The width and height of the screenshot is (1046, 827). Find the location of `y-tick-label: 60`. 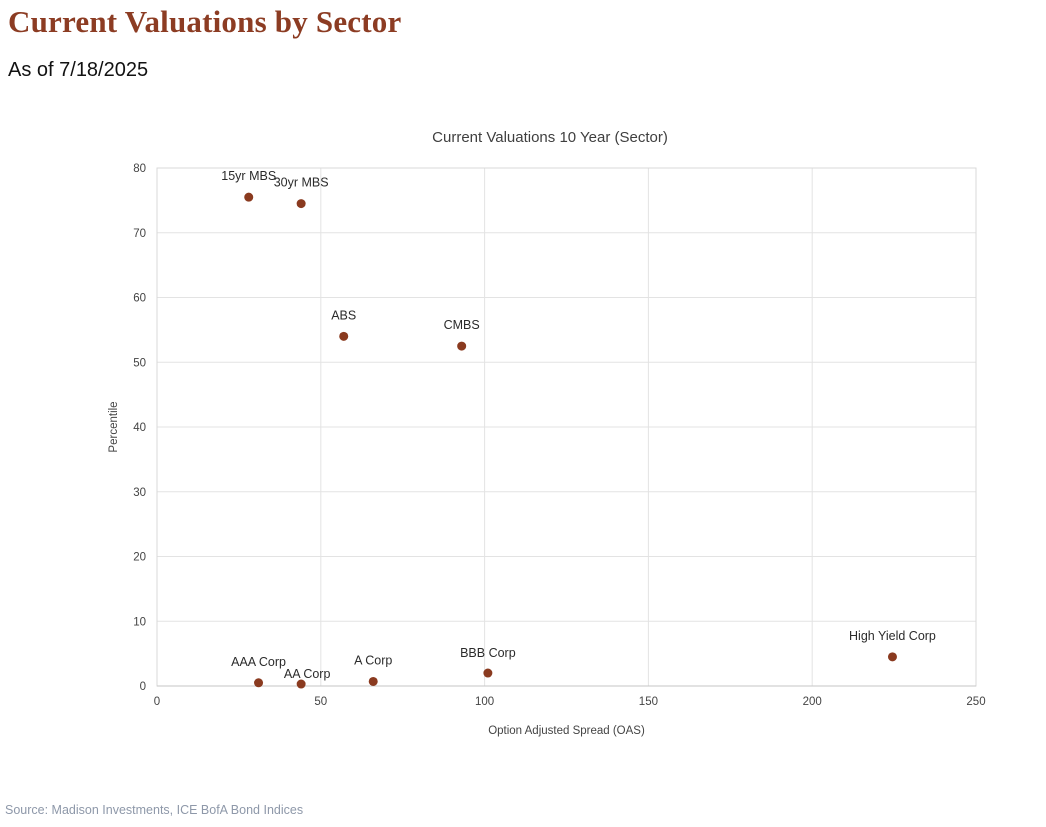

y-tick-label: 60 is located at coordinates (139, 299).